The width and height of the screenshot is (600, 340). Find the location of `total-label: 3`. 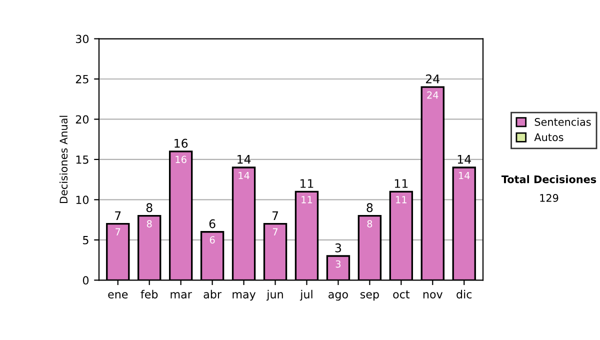

total-label: 3 is located at coordinates (338, 247).